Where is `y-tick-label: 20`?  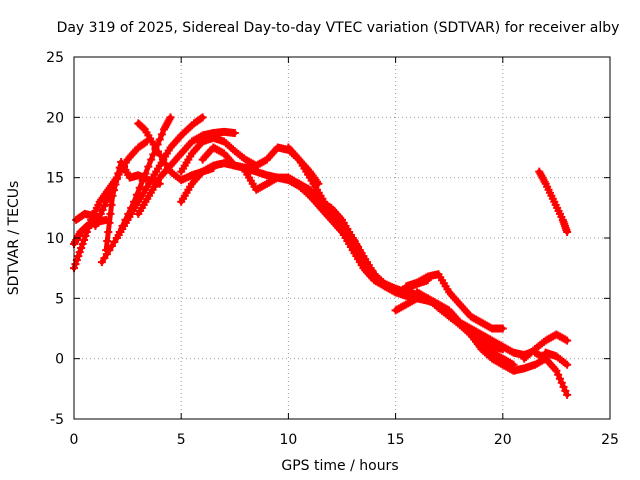 y-tick-label: 20 is located at coordinates (55, 118).